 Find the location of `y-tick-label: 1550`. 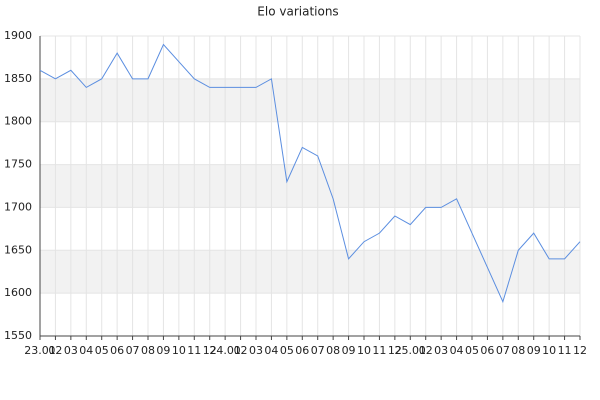

y-tick-label: 1550 is located at coordinates (18, 335).